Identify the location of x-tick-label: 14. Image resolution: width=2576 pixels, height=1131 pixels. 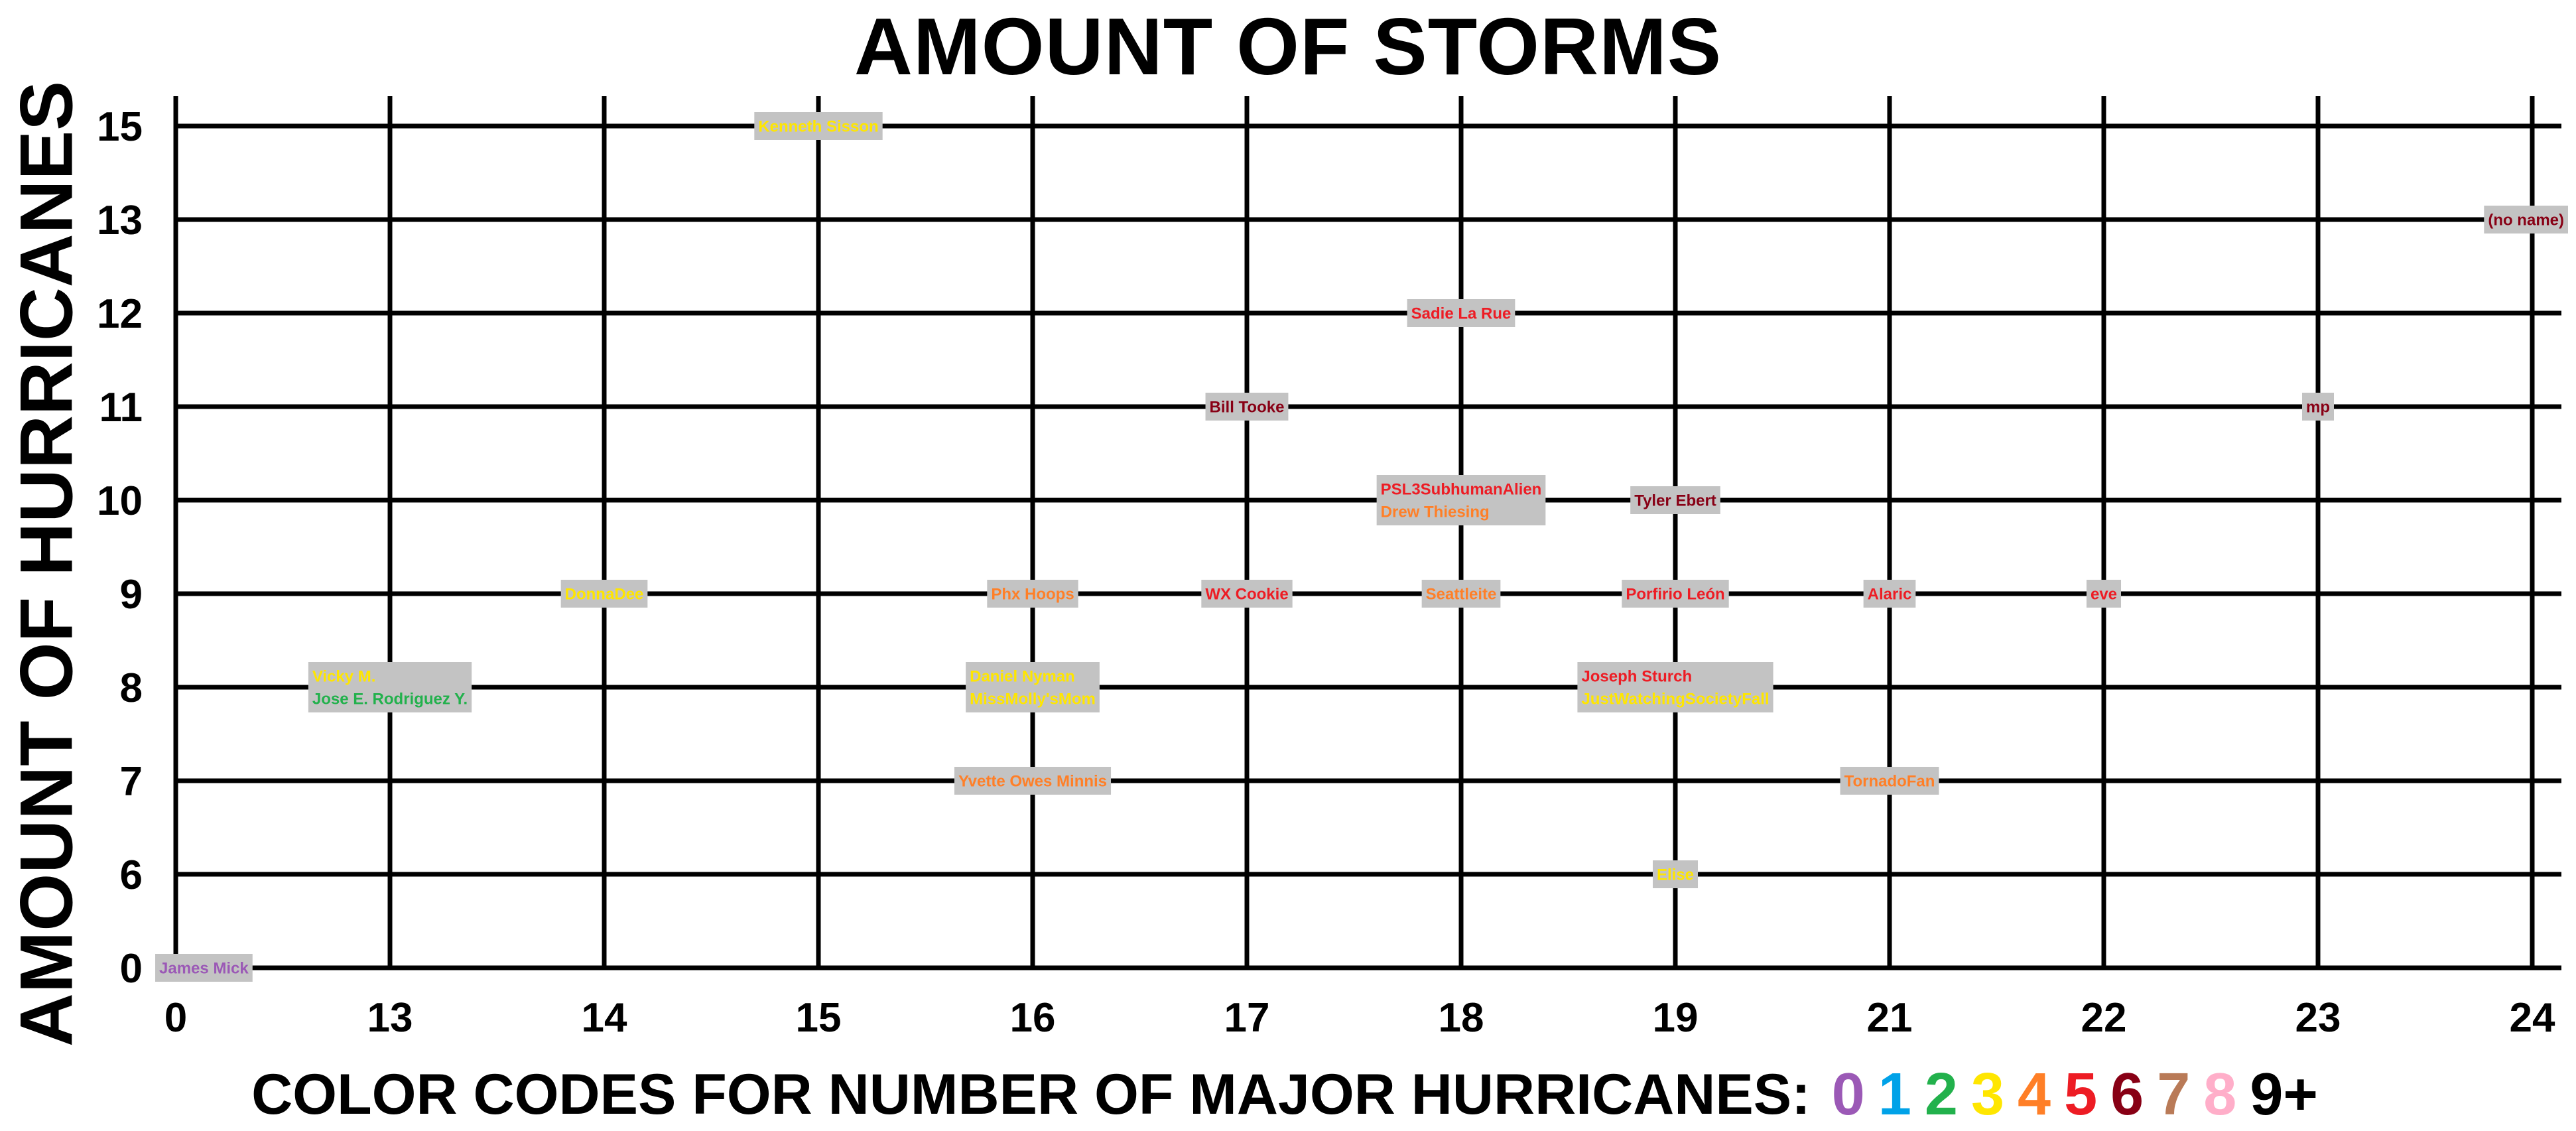
(604, 1018).